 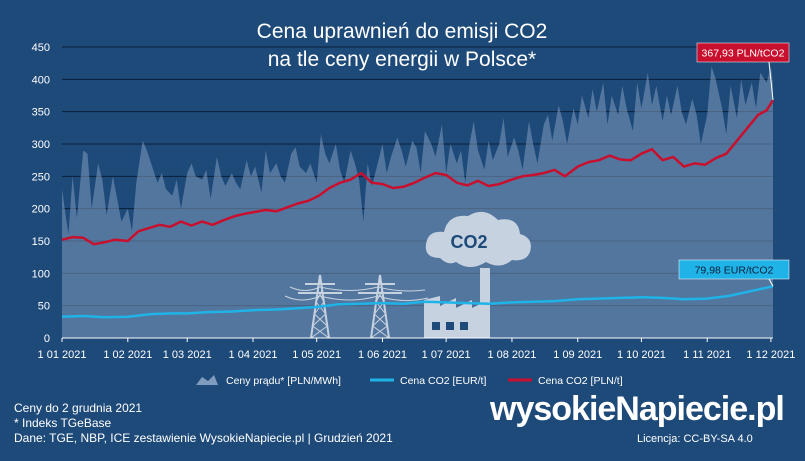 I want to click on x-tick-label: 1 08 2021, so click(x=511, y=355).